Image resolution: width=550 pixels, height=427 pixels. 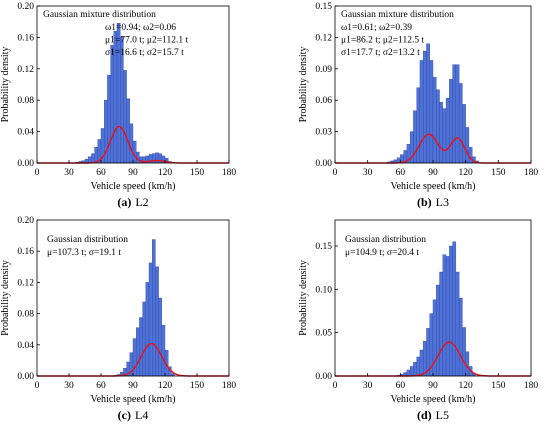 What do you see at coordinates (433, 202) in the screenshot?
I see `panel-caption: (b) L3` at bounding box center [433, 202].